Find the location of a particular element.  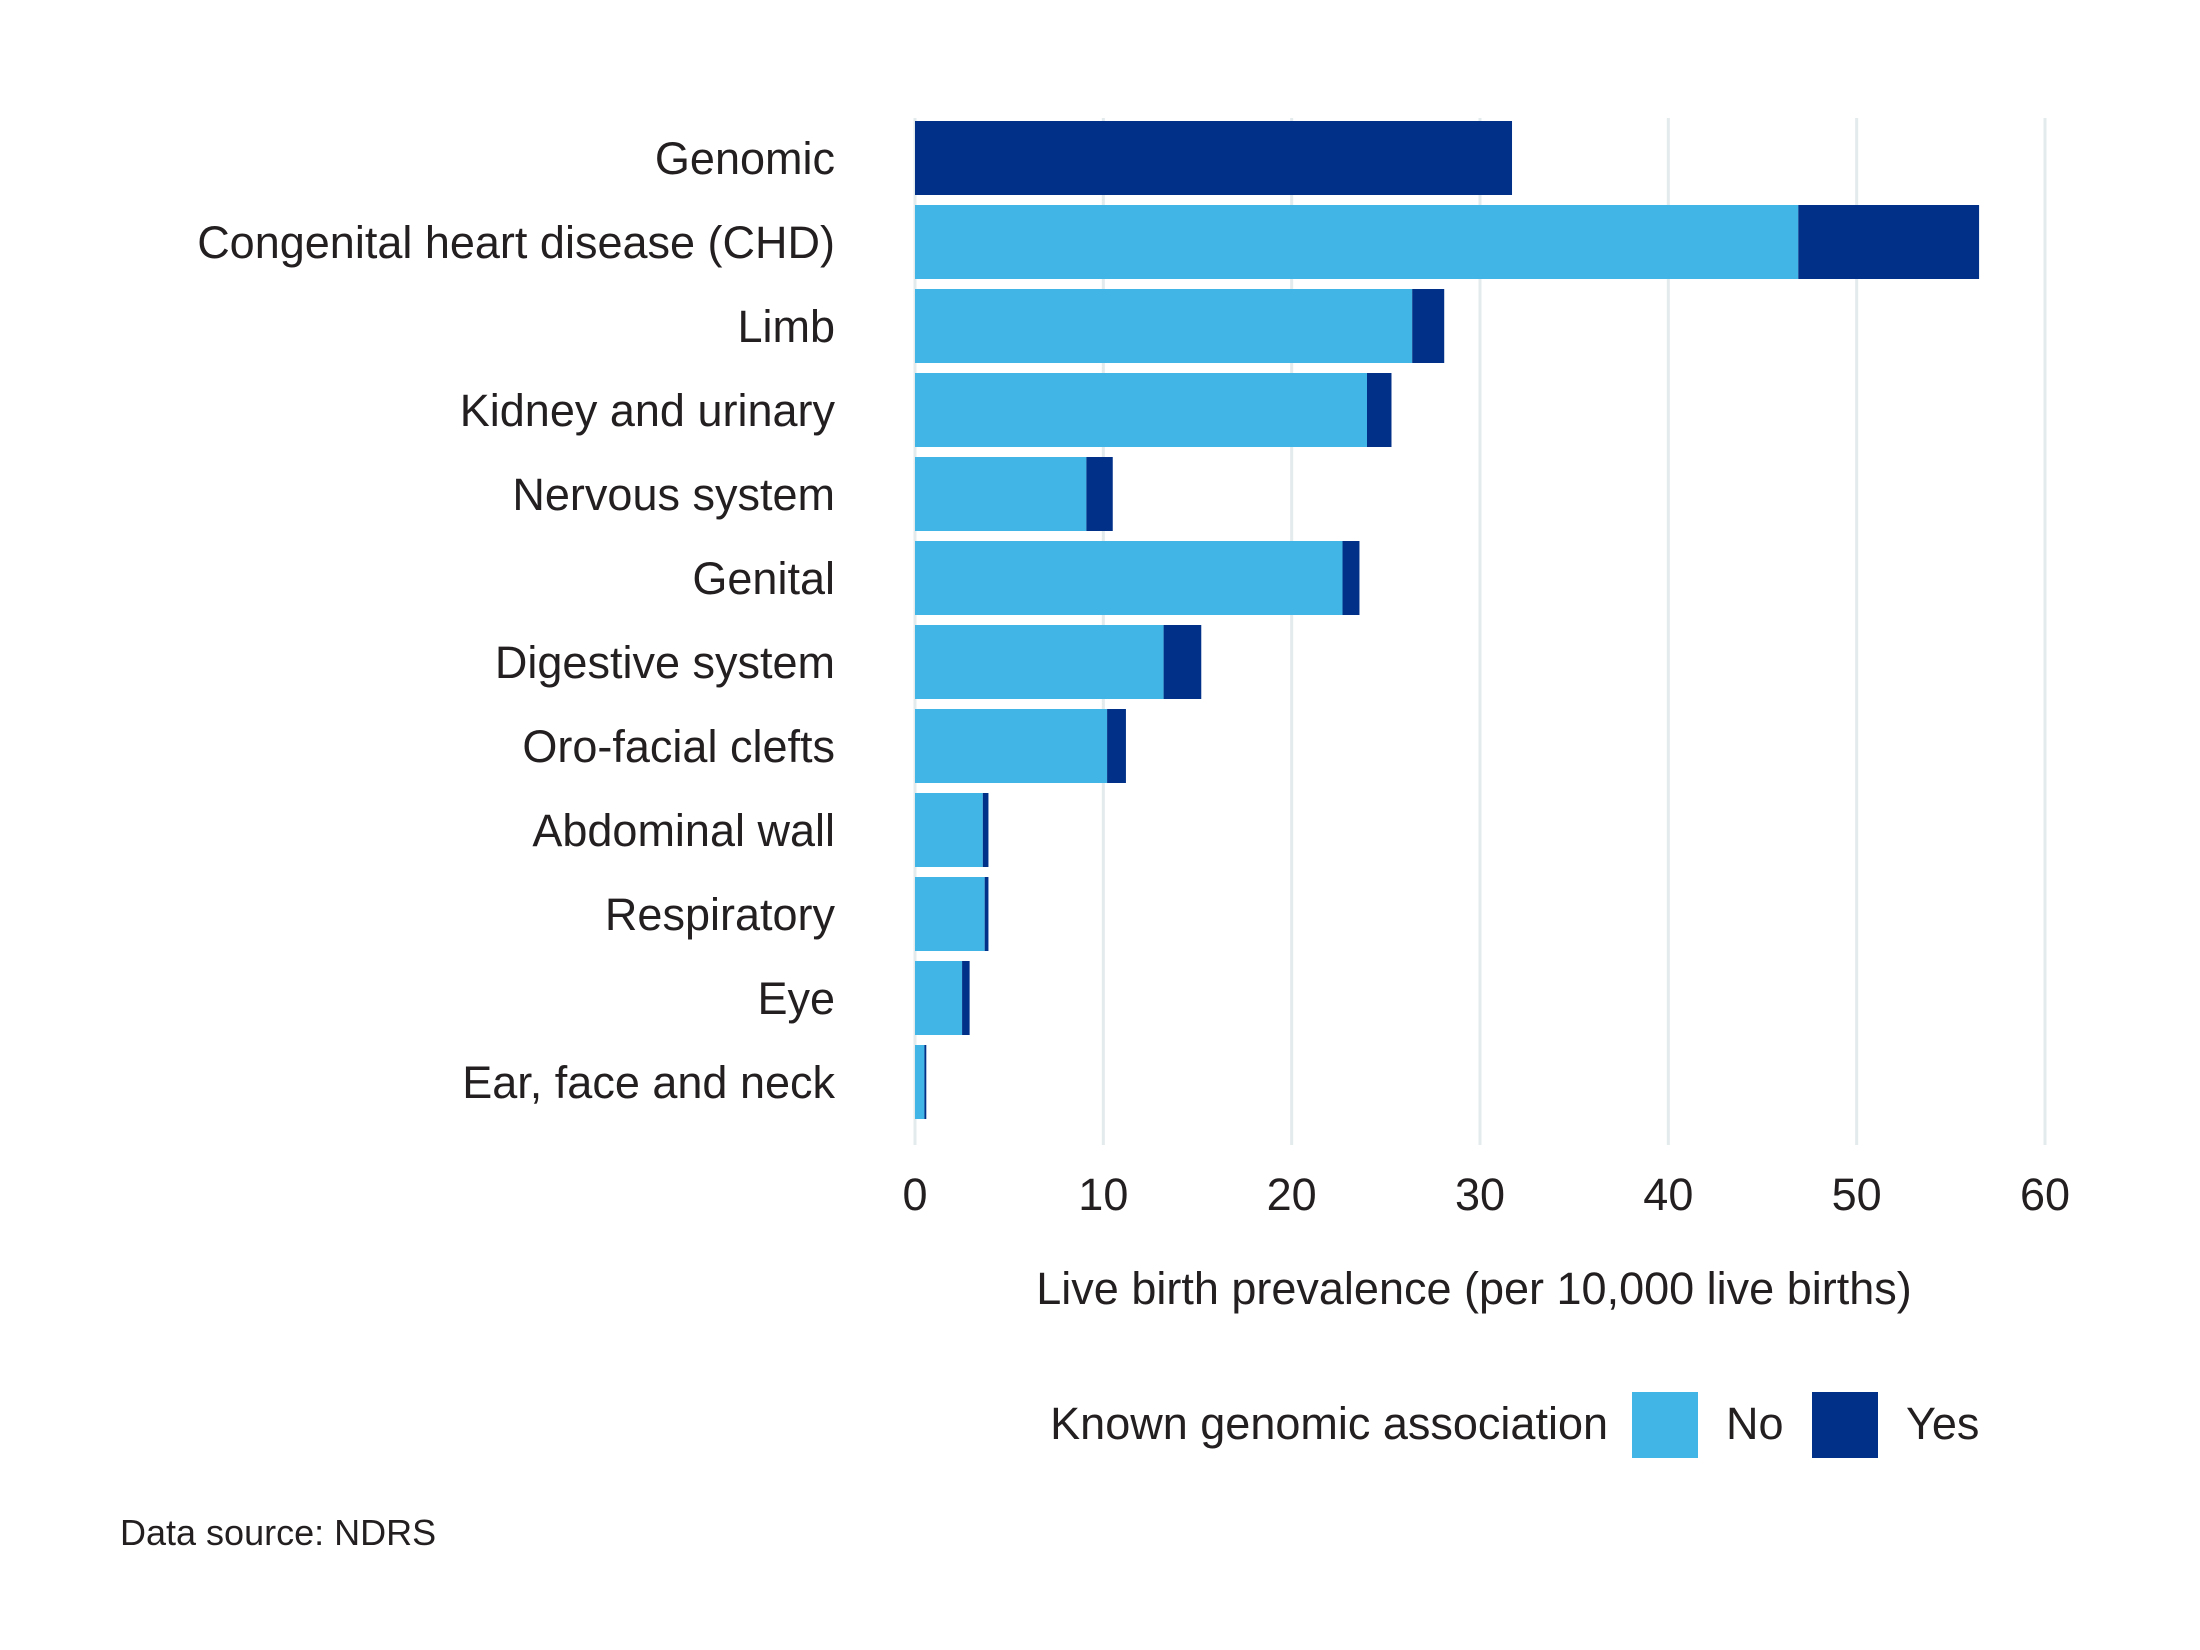

category-label: Congenital heart disease (CHD) is located at coordinates (516, 242).